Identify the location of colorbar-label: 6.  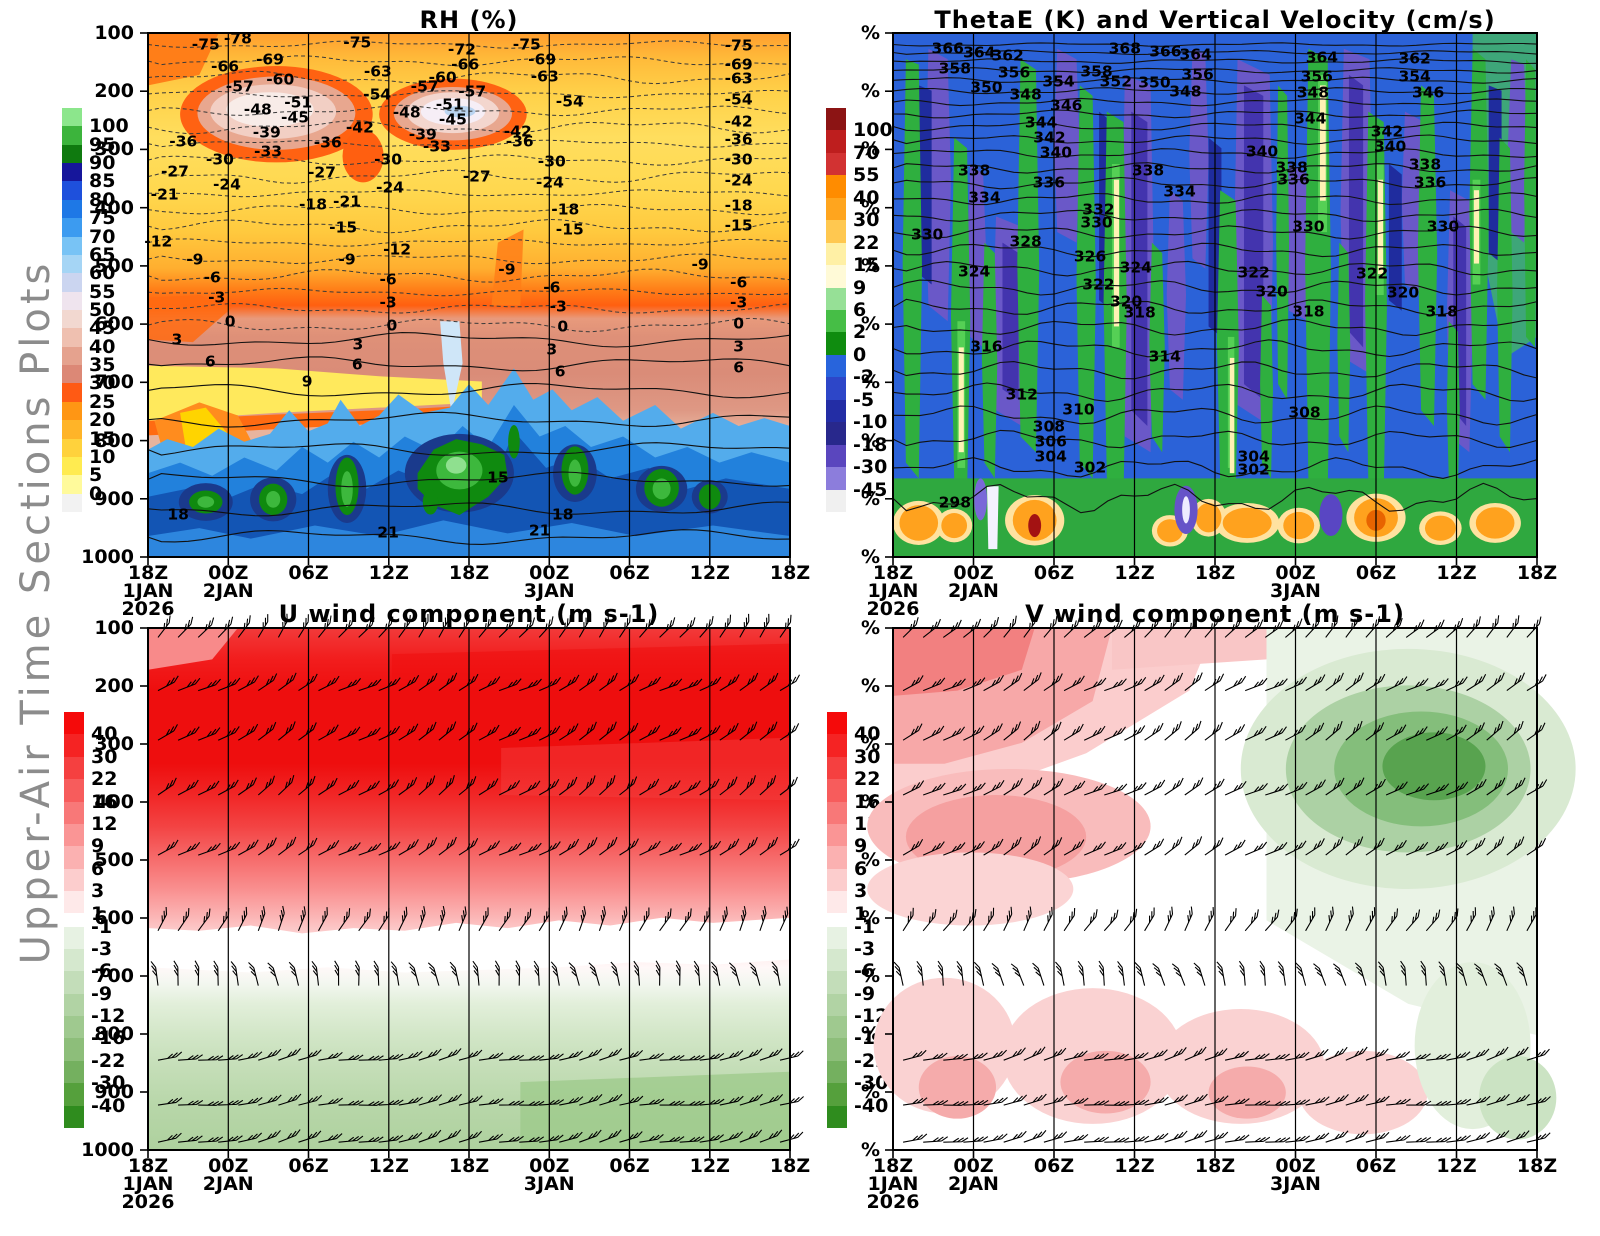
(860, 310).